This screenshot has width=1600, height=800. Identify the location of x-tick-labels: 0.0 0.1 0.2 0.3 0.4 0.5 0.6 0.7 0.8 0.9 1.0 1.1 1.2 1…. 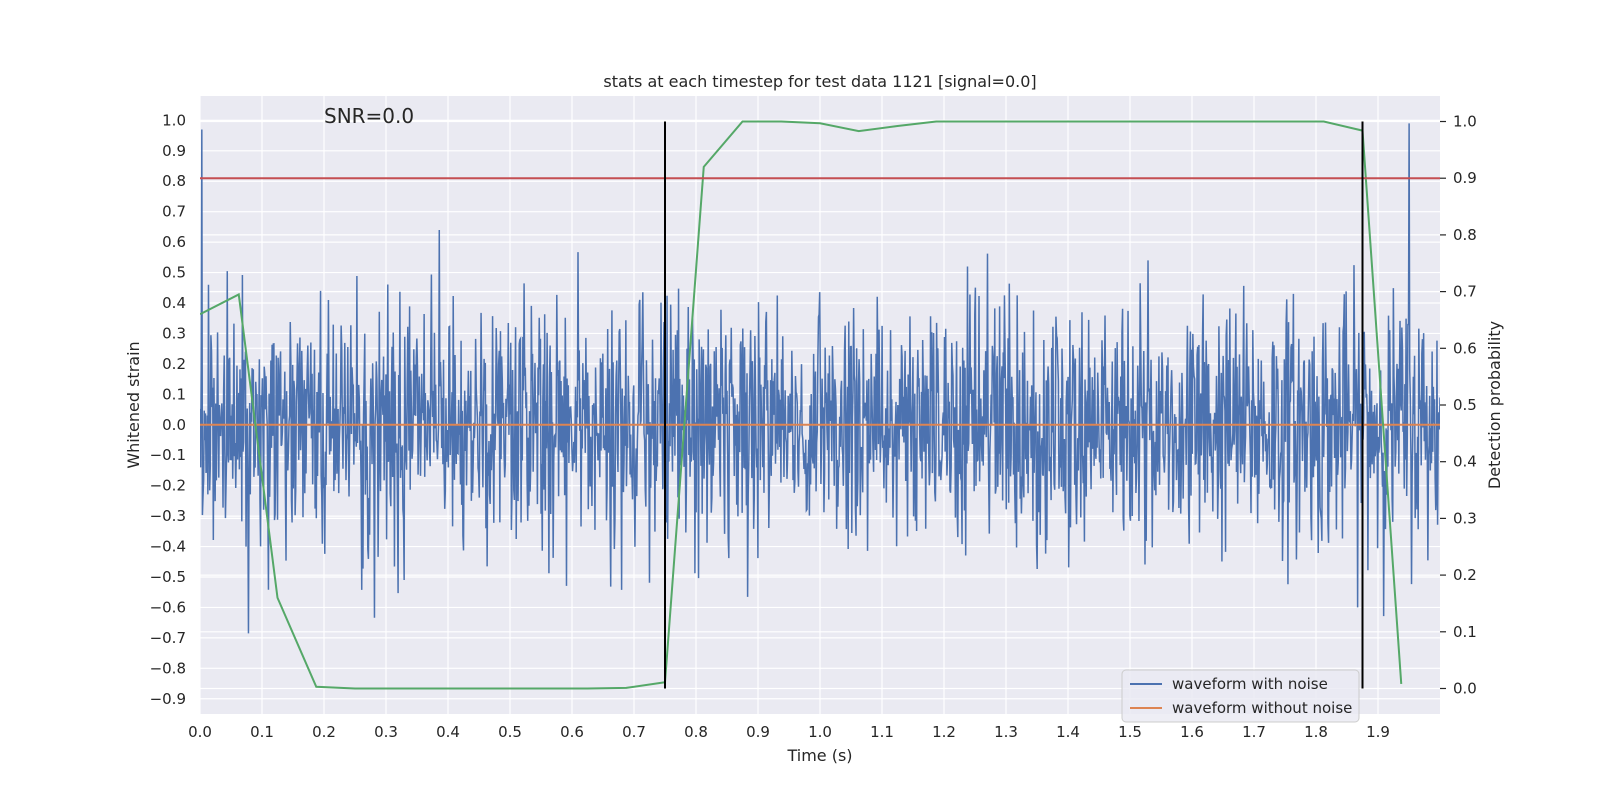
(789, 732).